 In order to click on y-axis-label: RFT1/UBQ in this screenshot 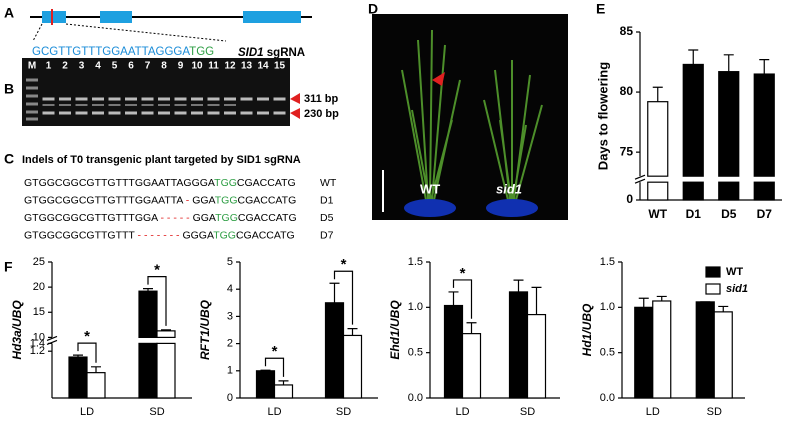, I will do `click(205, 329)`.